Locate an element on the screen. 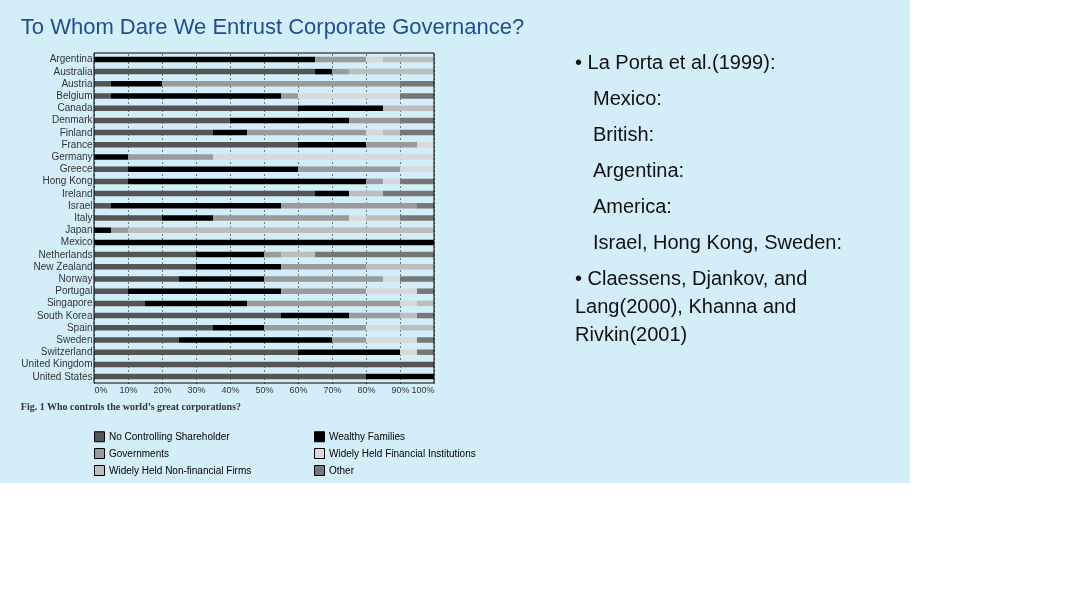 This screenshot has width=1080, height=607. y-tick-label: Israel is located at coordinates (80, 205).